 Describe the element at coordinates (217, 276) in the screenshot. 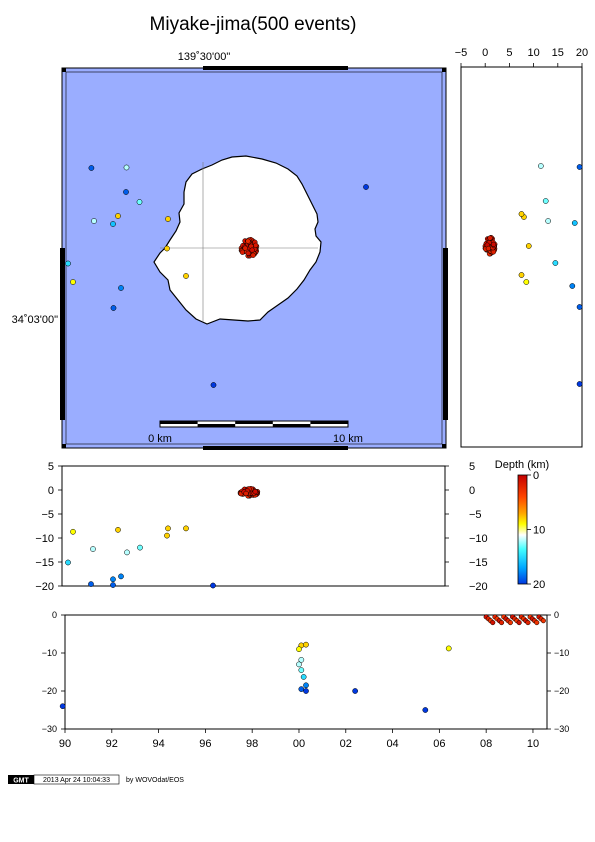

I see `map-points` at that location.